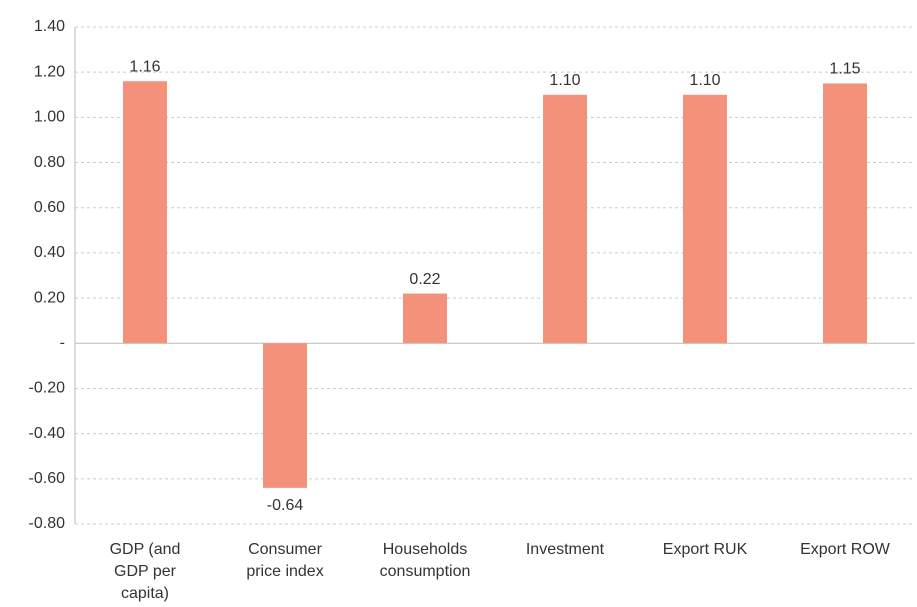 The height and width of the screenshot is (607, 917). I want to click on x-tick-label: Households consumption, so click(425, 560).